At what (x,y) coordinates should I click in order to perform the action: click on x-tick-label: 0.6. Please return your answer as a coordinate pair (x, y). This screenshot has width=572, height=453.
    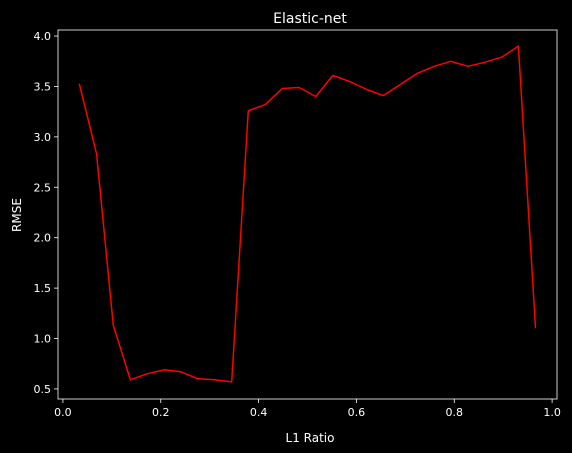
    Looking at the image, I should click on (357, 412).